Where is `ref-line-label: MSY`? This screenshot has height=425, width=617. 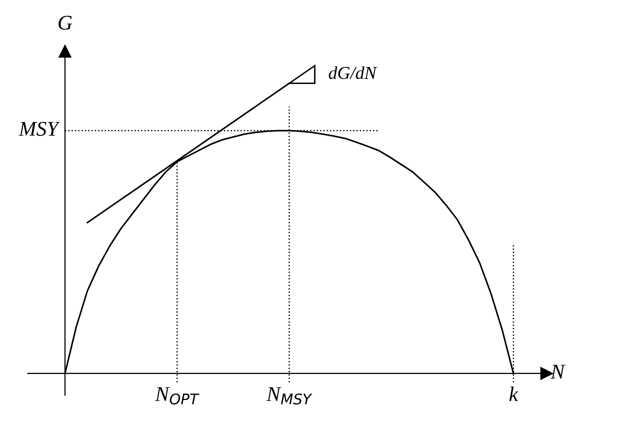 ref-line-label: MSY is located at coordinates (39, 129).